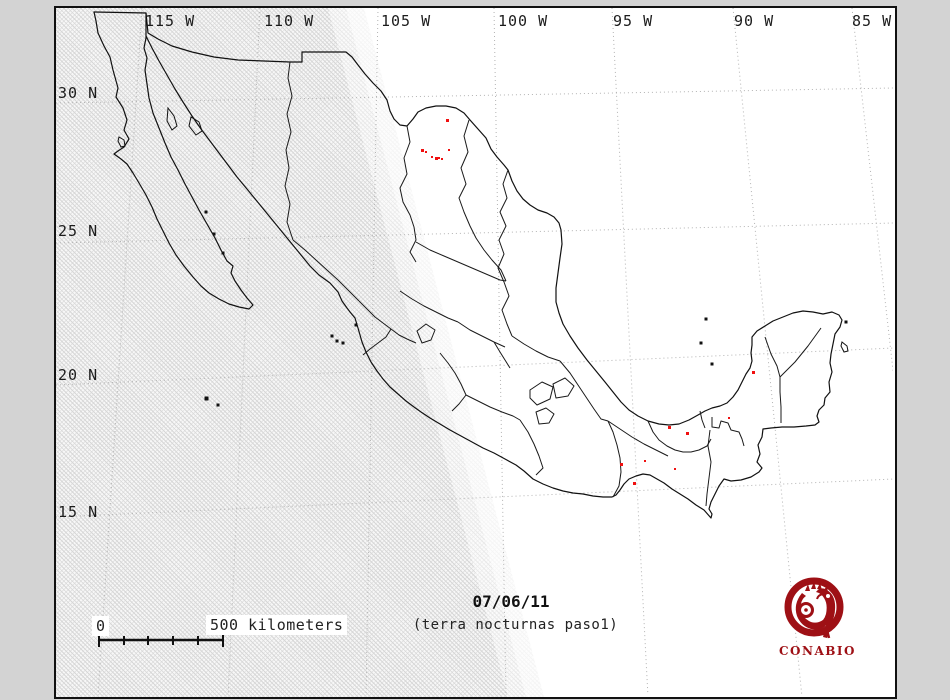 The image size is (950, 700). Describe the element at coordinates (515, 625) in the screenshot. I see `map-subtitle: (terra nocturnas paso1)` at that location.